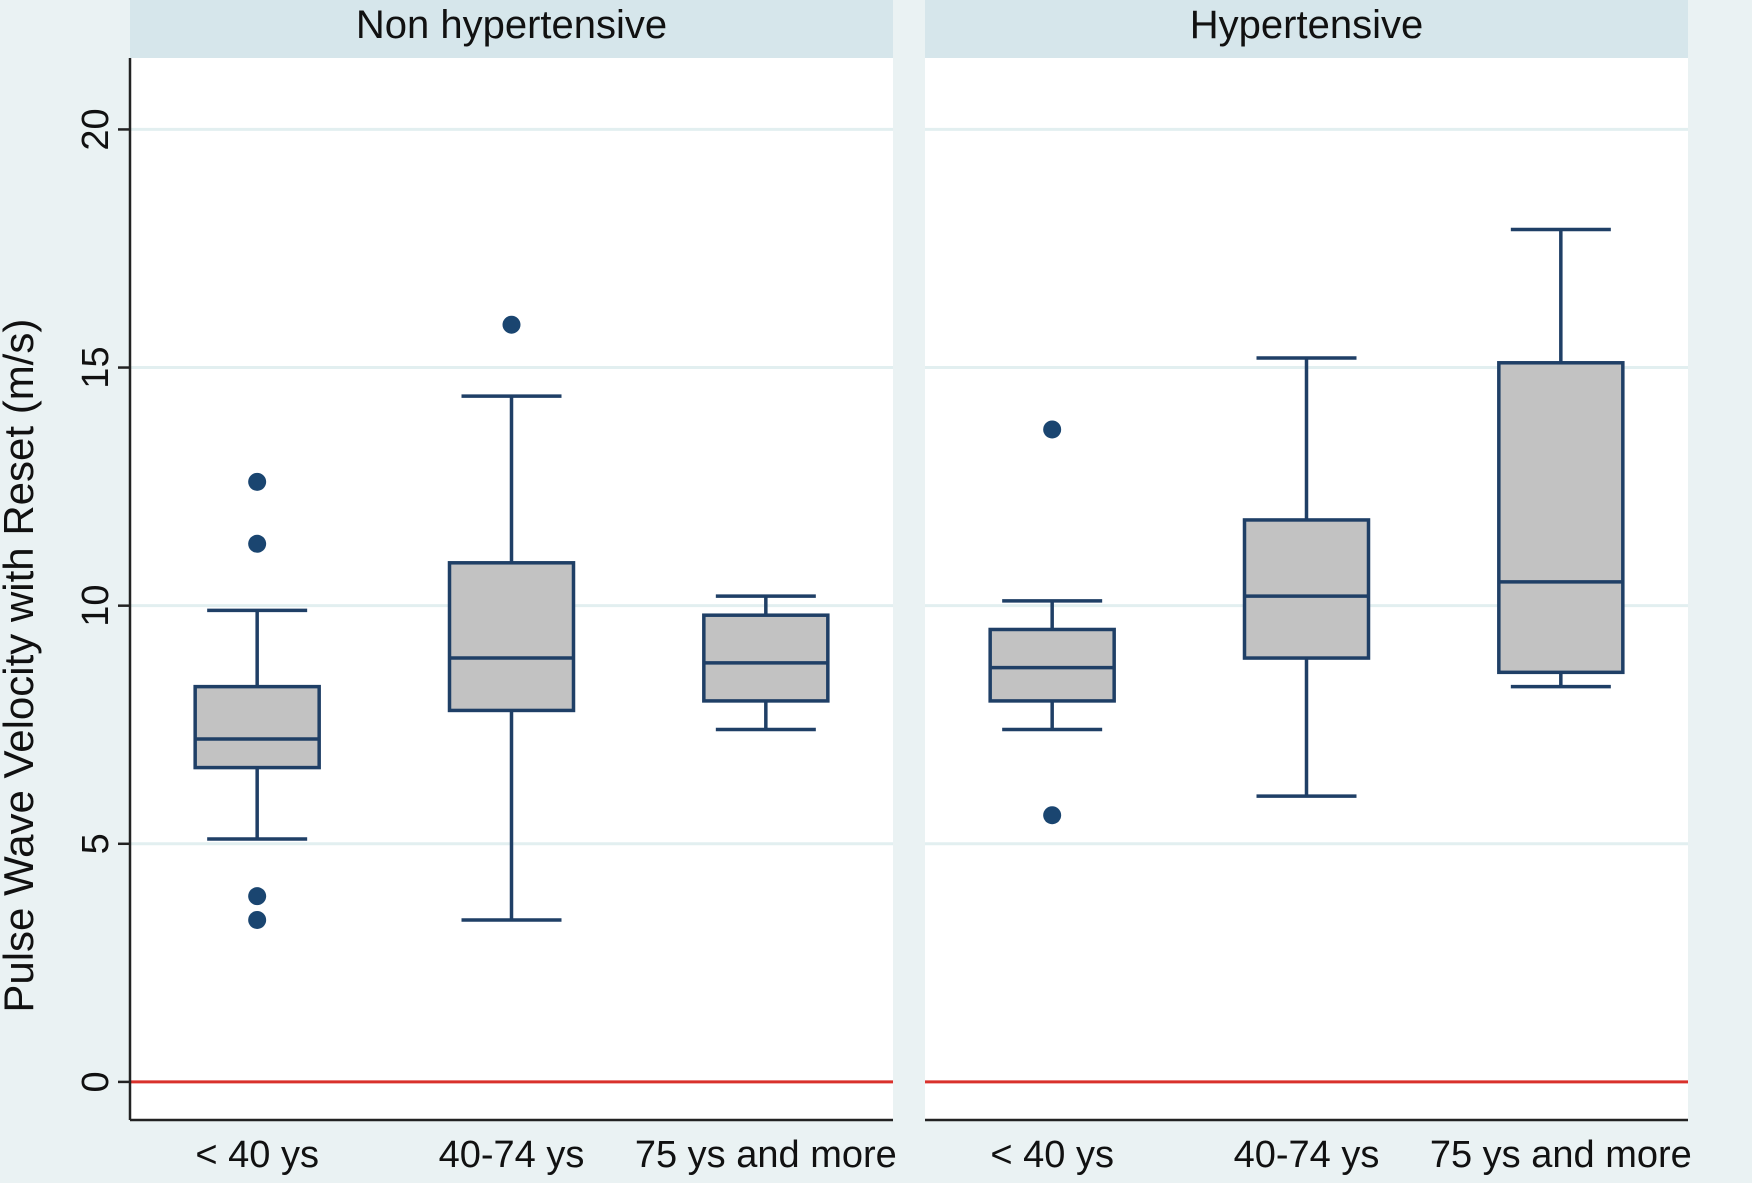 The height and width of the screenshot is (1183, 1752). I want to click on y-tick-label: 0, so click(96, 1081).